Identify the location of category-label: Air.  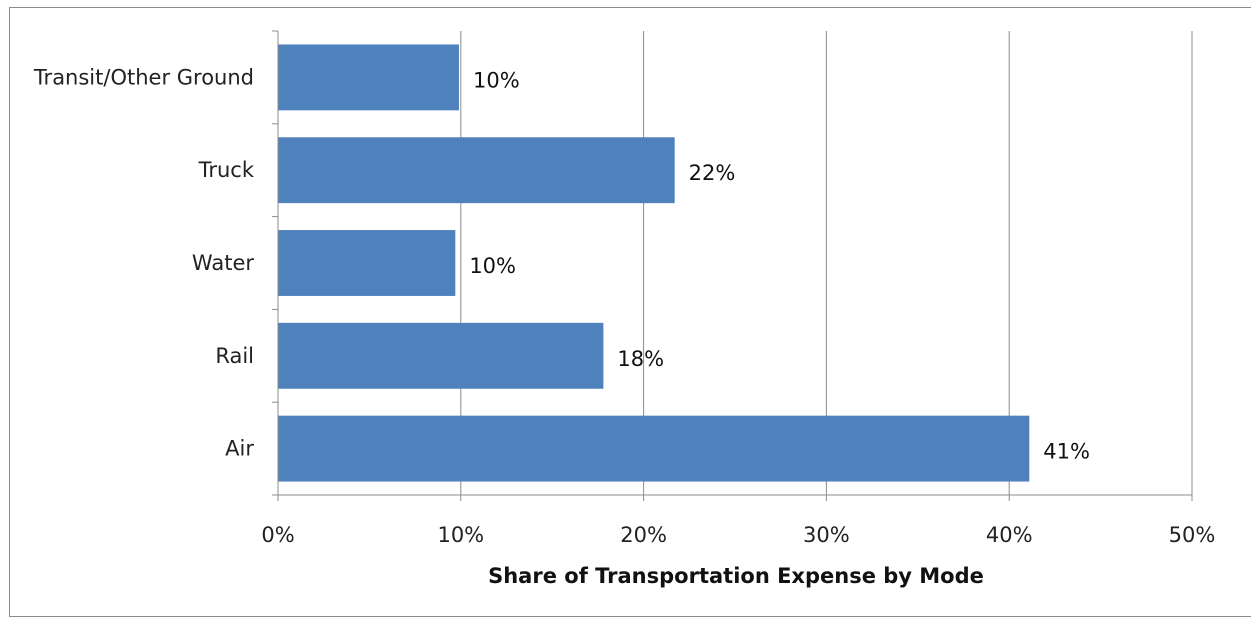
(239, 449).